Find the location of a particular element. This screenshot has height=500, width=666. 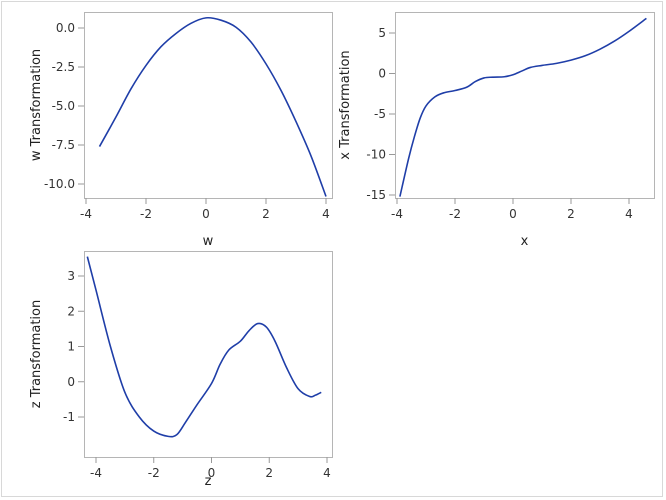

y-axis-label: w Transformation is located at coordinates (36, 105).